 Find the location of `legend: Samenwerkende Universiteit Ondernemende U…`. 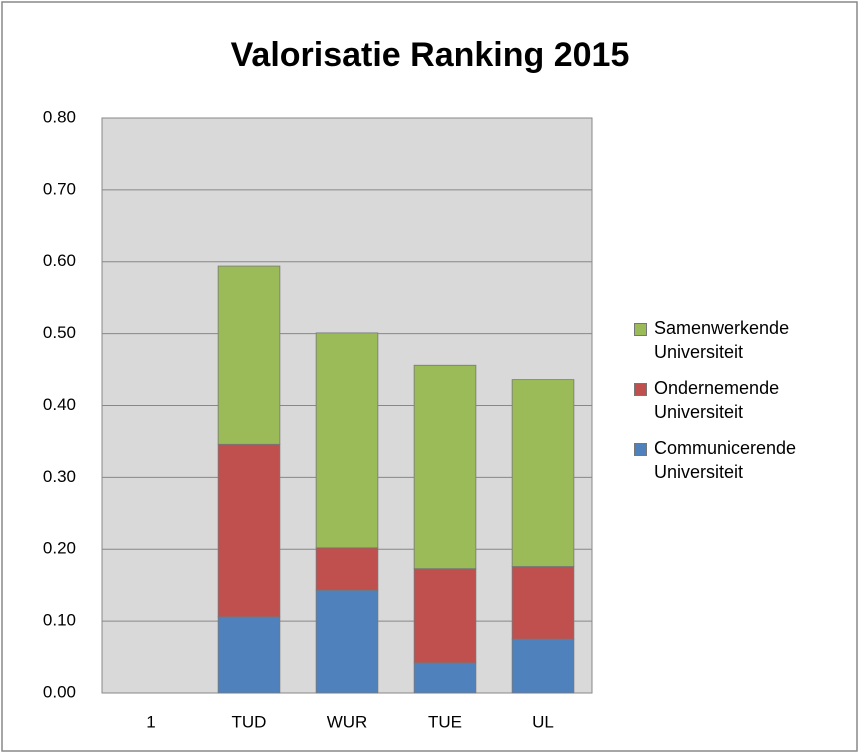

legend: Samenwerkende Universiteit Ondernemende U… is located at coordinates (734, 406).